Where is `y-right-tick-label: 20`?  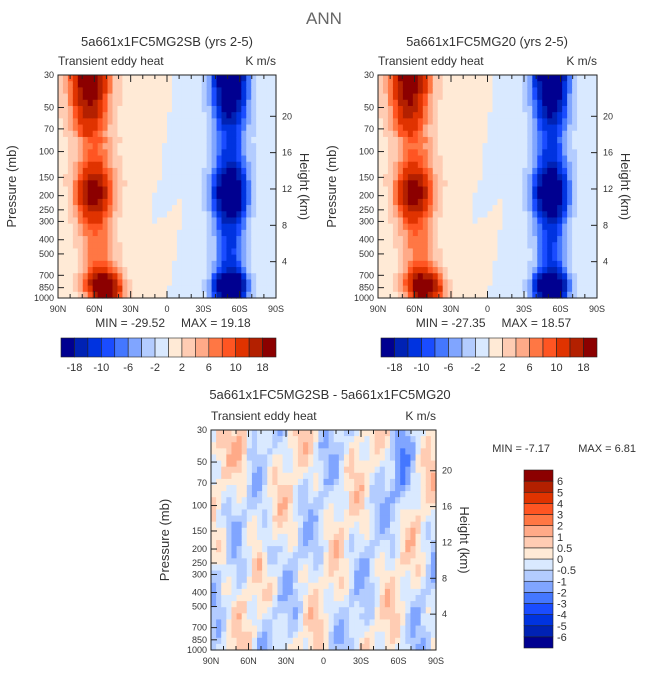
y-right-tick-label: 20 is located at coordinates (608, 116).